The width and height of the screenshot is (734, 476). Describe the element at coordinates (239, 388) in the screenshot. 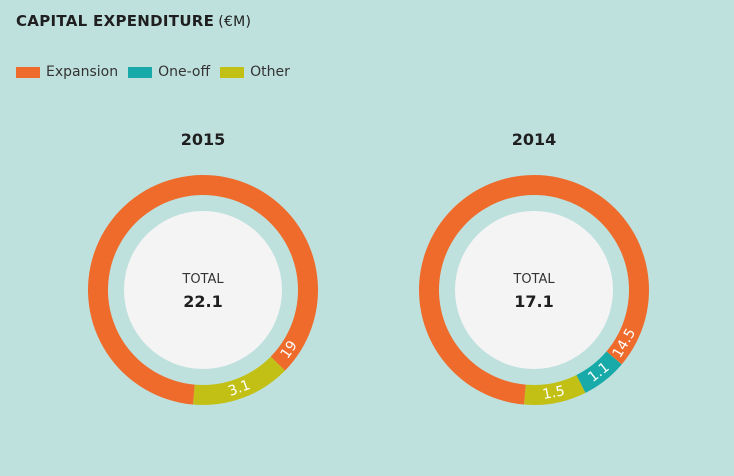

I see `data-label-other-2015: 3.1` at that location.